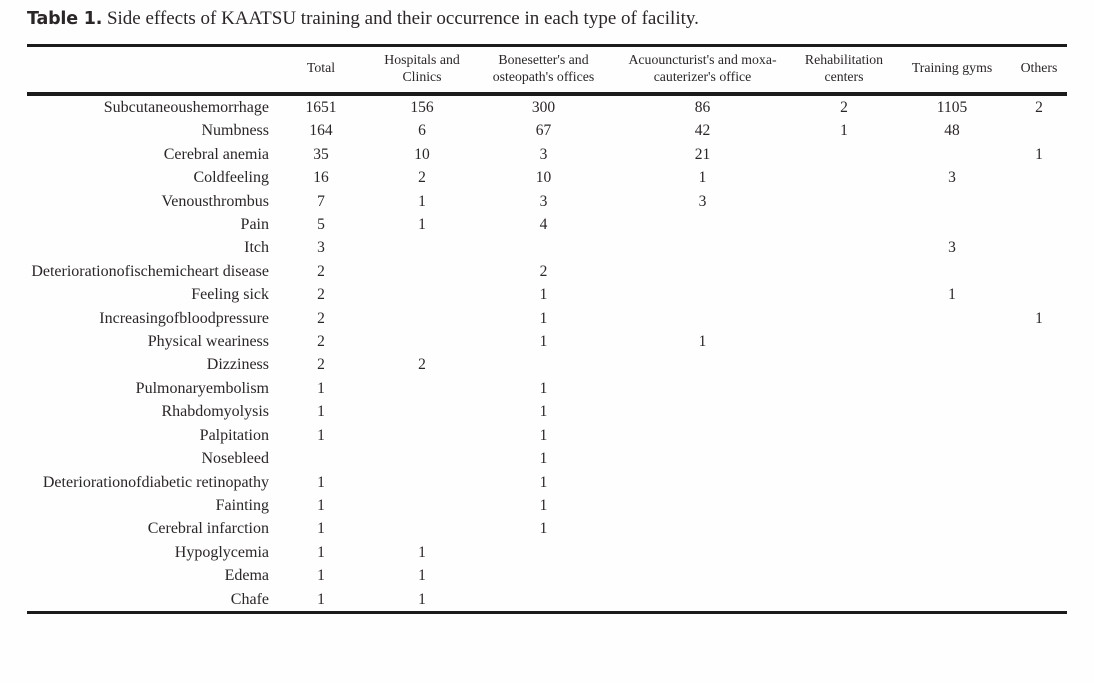  What do you see at coordinates (702, 178) in the screenshot?
I see `cell-cold-feeling-acupuncturists-and-moxa-cauterizers-office: 1` at bounding box center [702, 178].